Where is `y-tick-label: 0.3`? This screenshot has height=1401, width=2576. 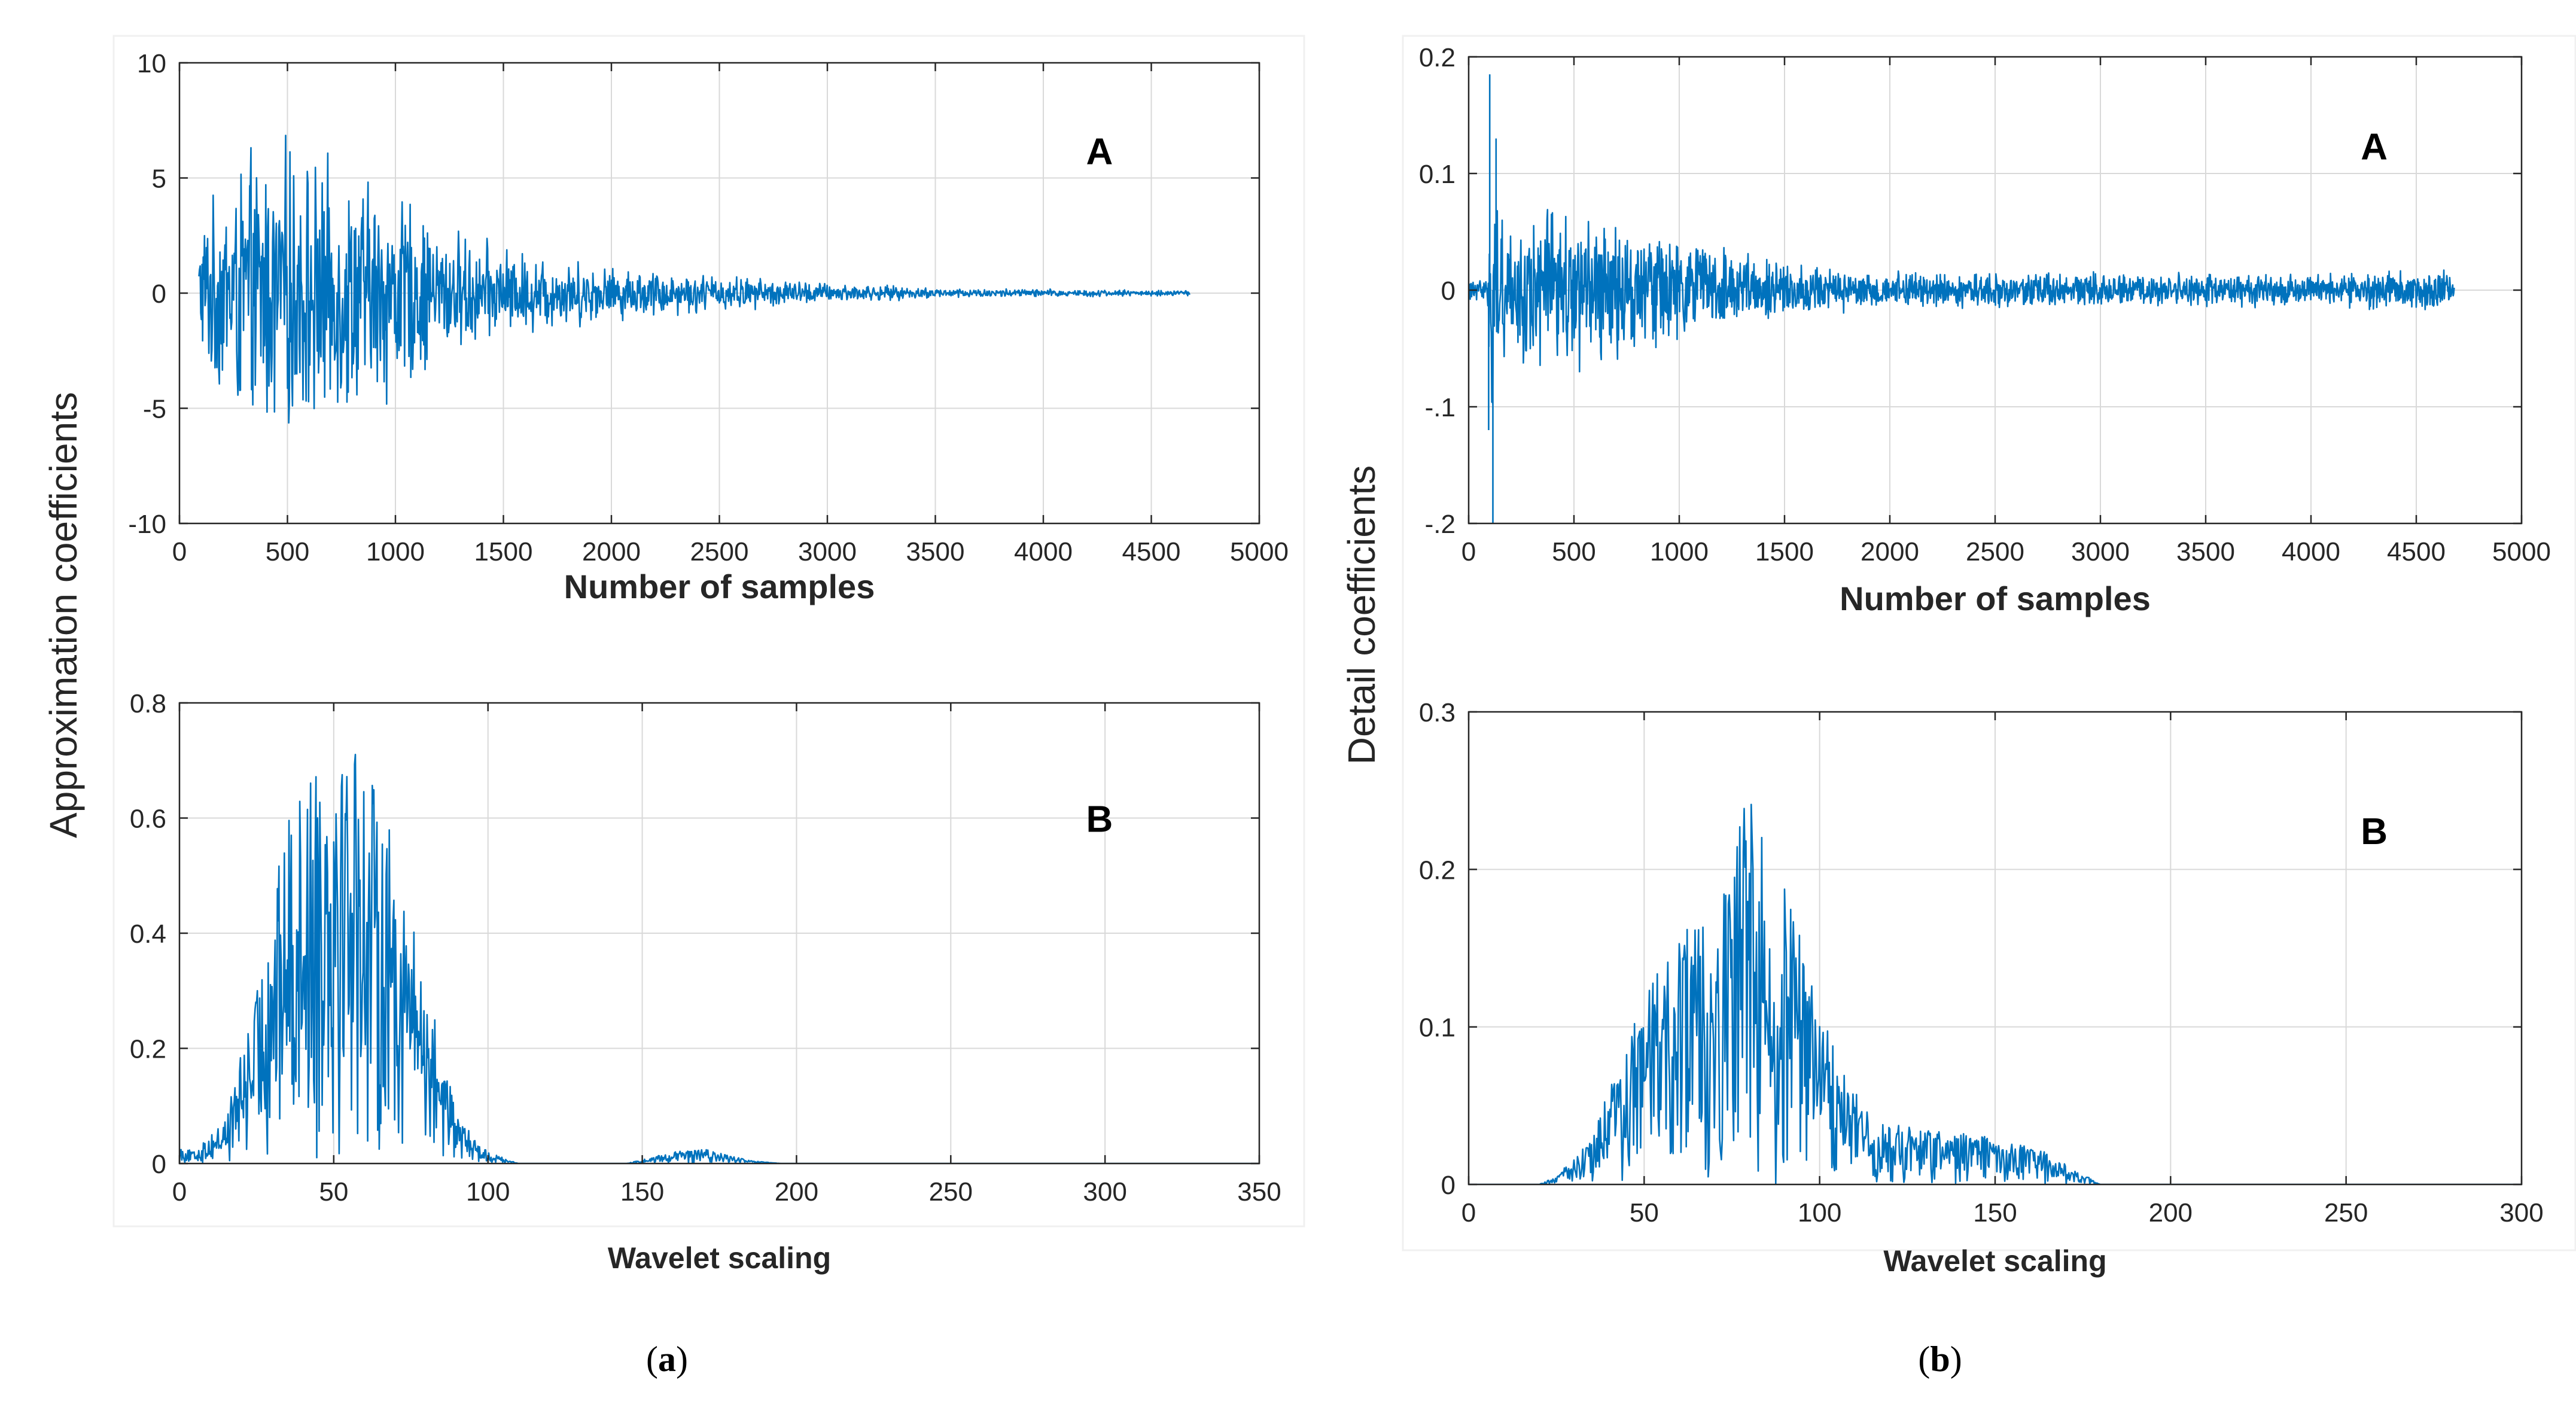
y-tick-label: 0.3 is located at coordinates (1437, 713).